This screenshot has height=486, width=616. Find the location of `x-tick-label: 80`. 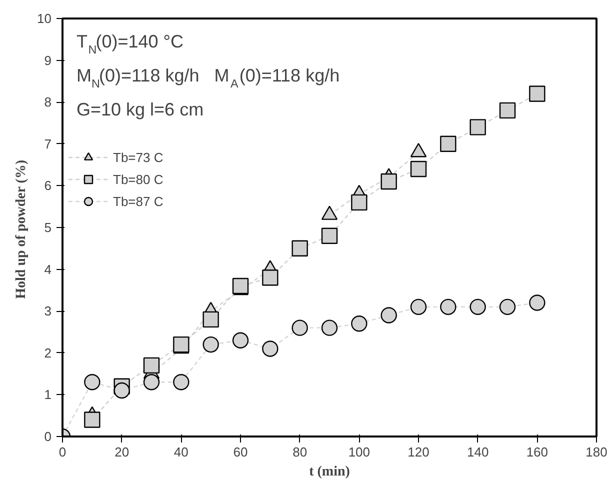

x-tick-label: 80 is located at coordinates (300, 452).